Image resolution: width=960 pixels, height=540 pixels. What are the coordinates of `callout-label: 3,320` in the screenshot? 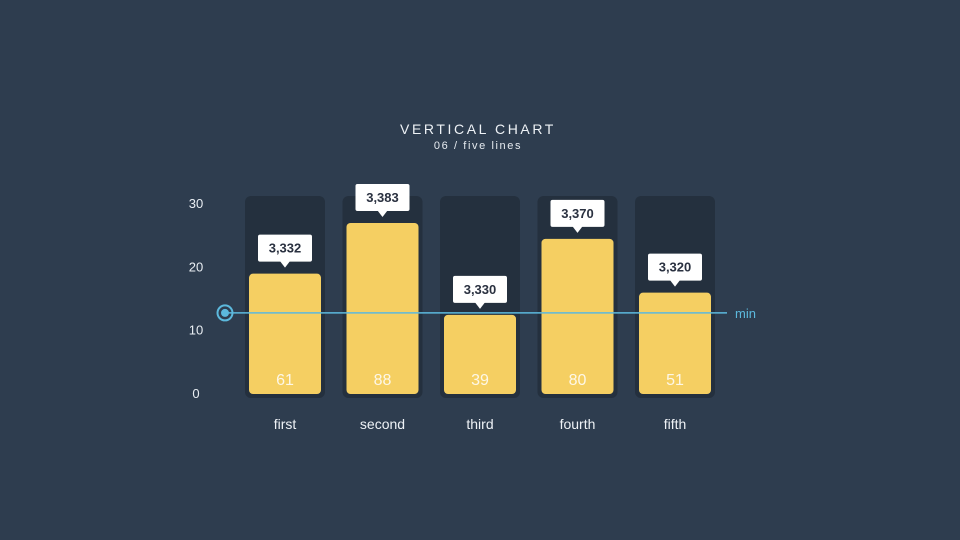 It's located at (675, 267).